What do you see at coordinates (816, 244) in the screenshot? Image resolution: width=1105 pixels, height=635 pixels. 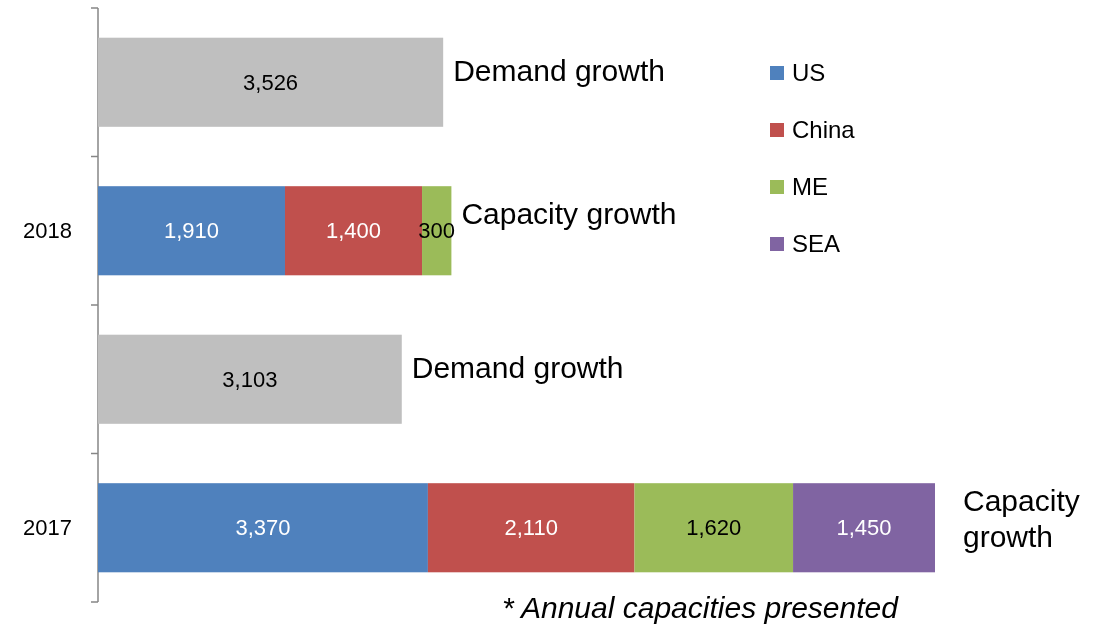 I see `legend-label: SEA` at bounding box center [816, 244].